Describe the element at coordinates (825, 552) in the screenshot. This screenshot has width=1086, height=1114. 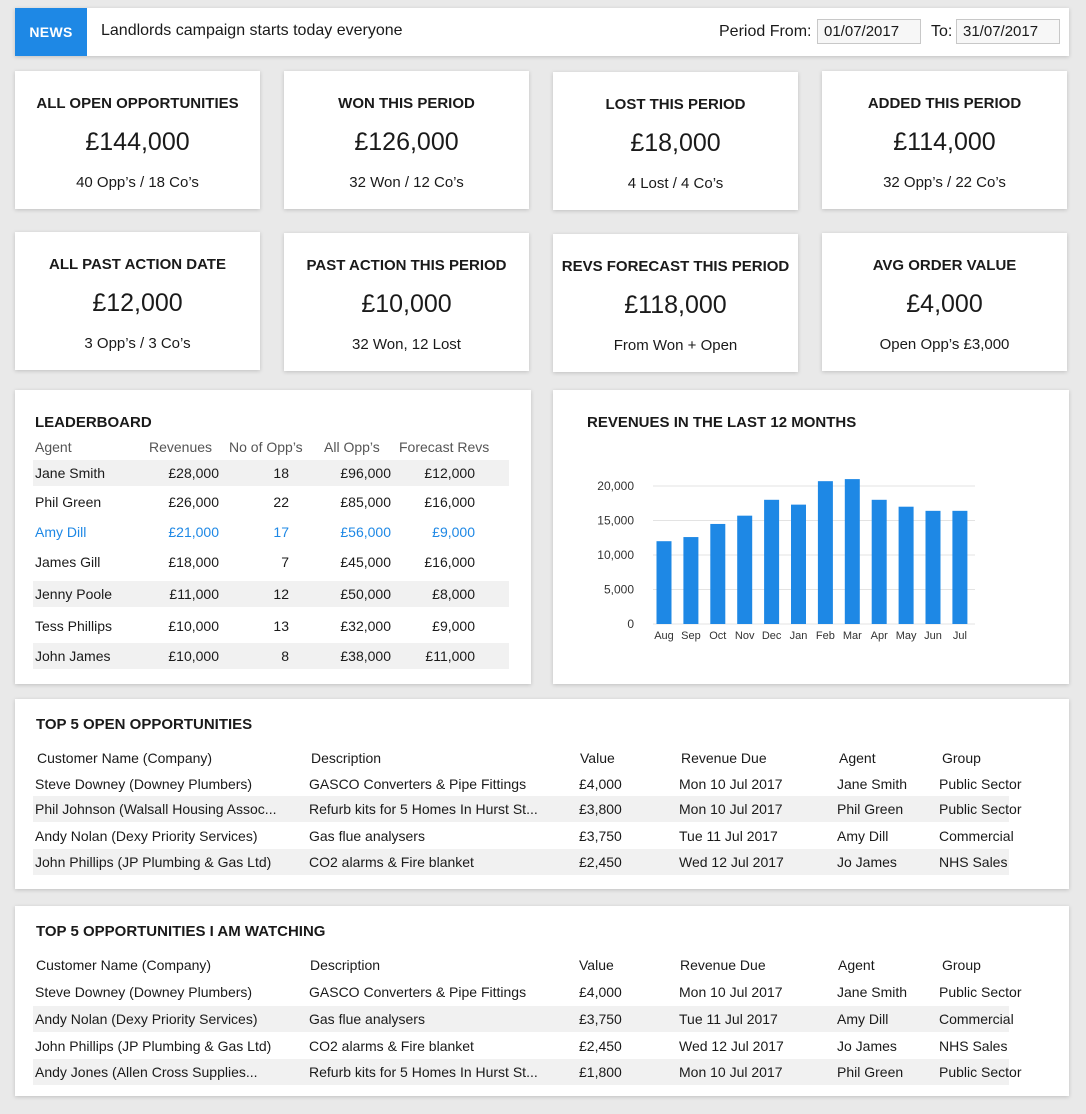
I see `chart-bar-feb` at that location.